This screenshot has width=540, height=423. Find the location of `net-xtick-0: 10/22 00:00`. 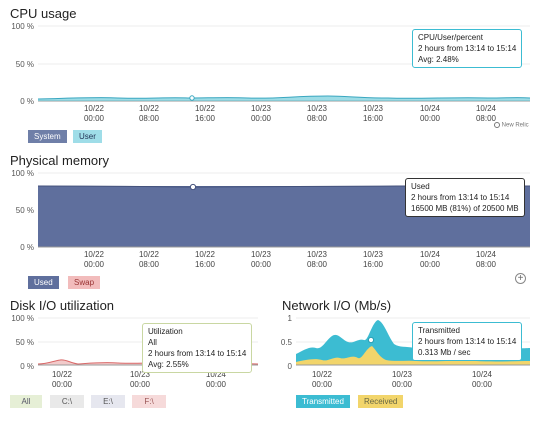

net-xtick-0: 10/22 00:00 is located at coordinates (322, 379).